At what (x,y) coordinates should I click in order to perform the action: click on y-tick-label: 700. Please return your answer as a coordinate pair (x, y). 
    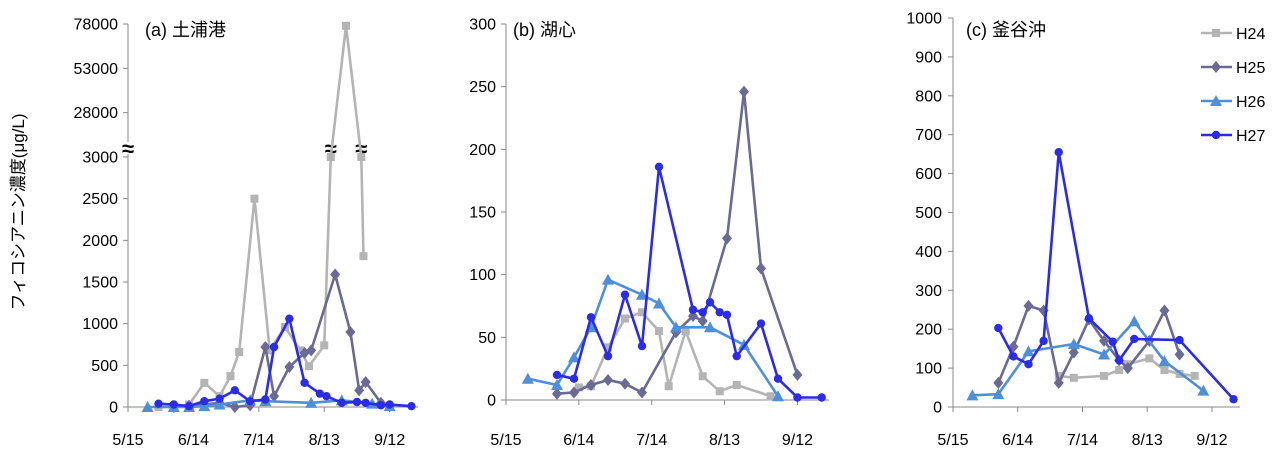
    Looking at the image, I should click on (928, 135).